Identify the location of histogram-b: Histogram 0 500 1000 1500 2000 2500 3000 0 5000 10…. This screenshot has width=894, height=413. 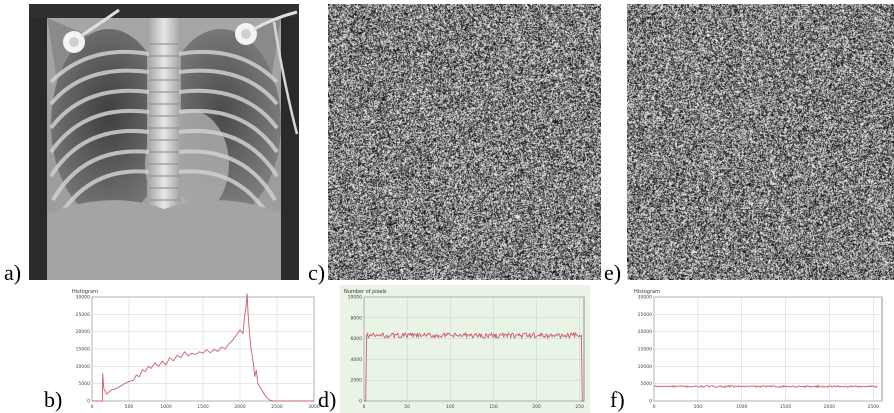
(194, 349).